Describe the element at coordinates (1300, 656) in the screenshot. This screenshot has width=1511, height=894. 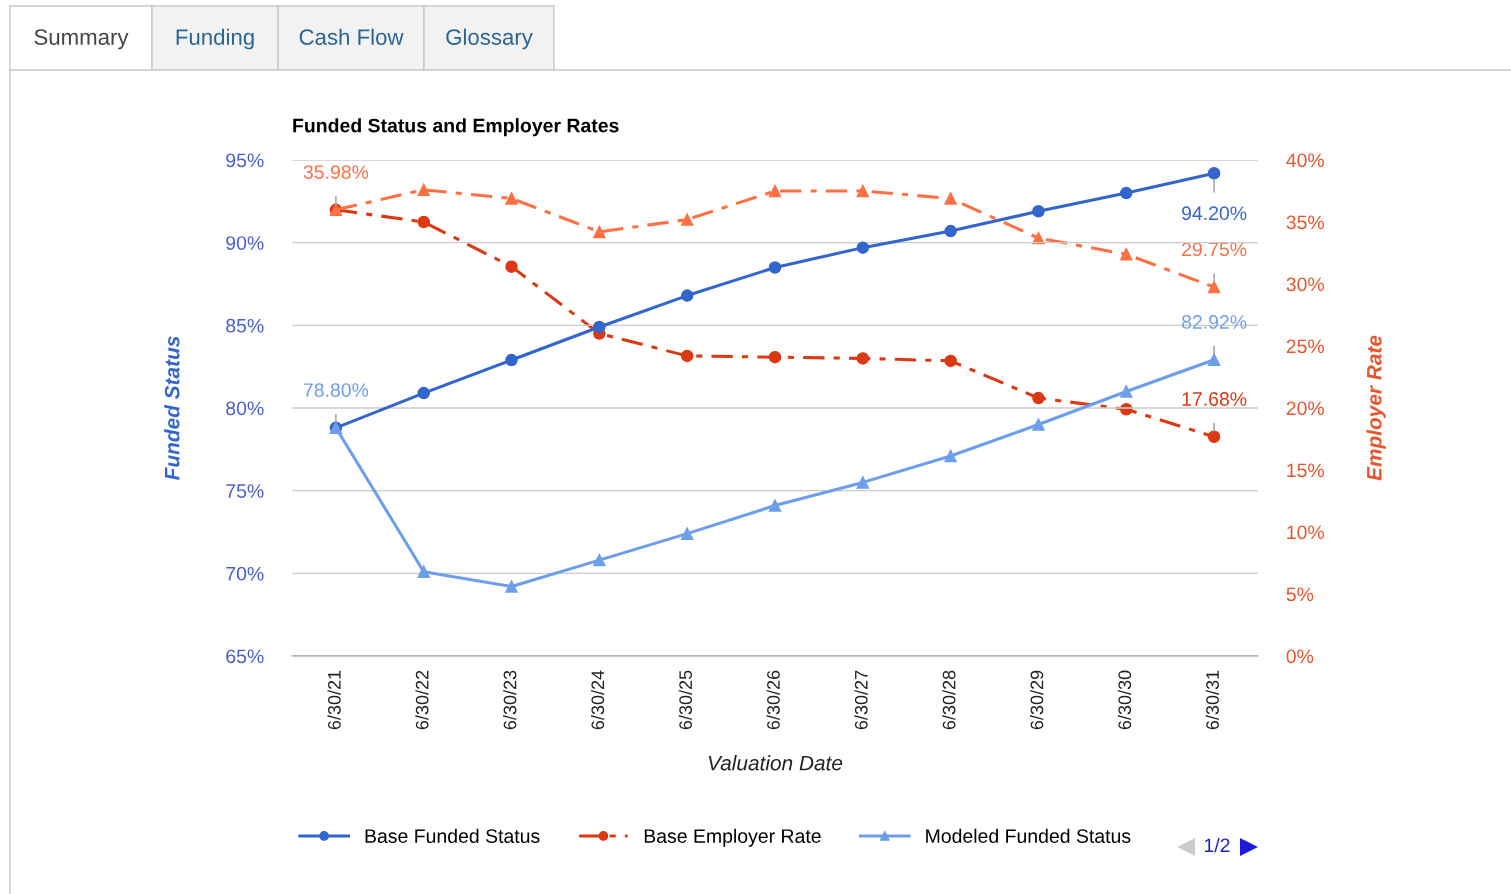
I see `y2-tick-label: 0%` at that location.